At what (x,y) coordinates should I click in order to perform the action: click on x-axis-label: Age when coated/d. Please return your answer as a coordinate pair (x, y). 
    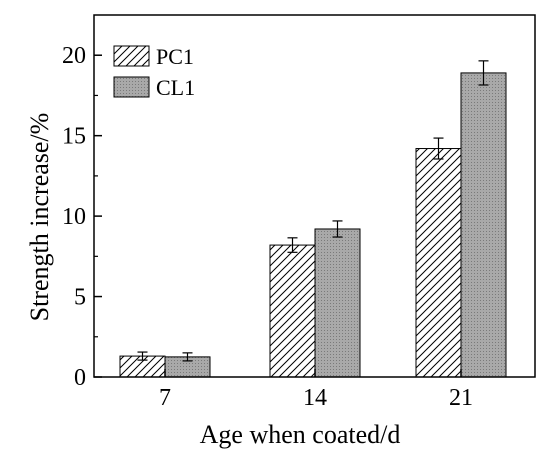
    Looking at the image, I should click on (300, 434).